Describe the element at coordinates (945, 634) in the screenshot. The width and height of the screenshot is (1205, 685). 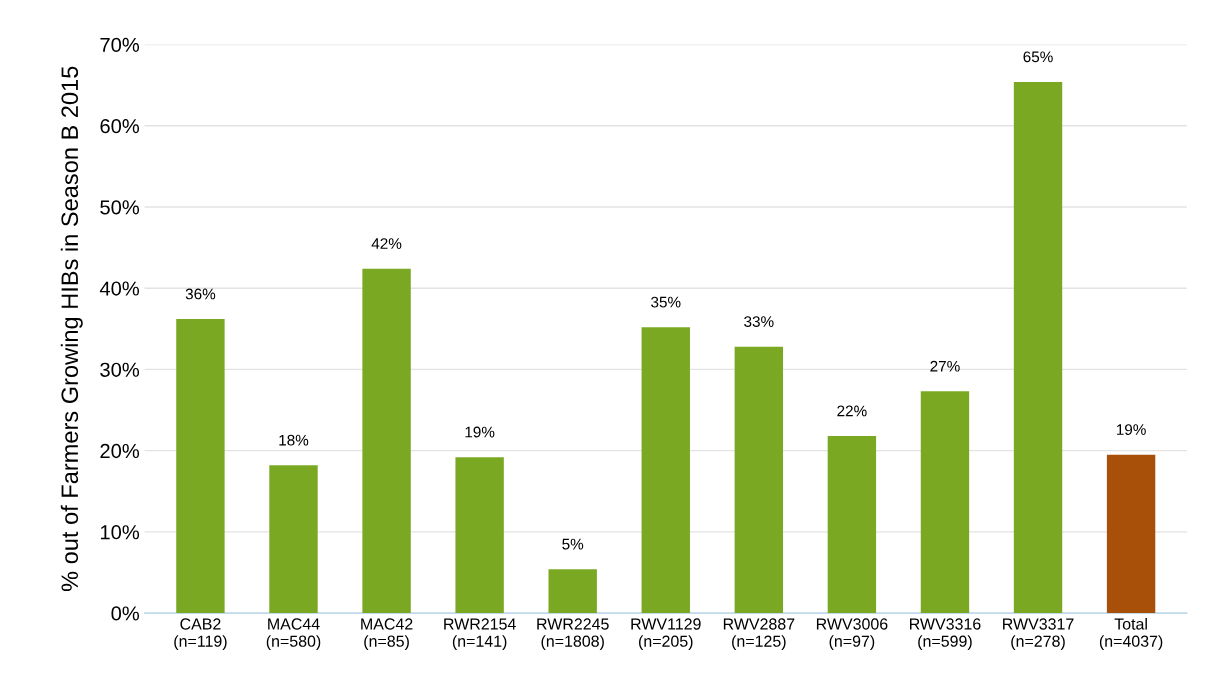
I see `x-tick-label: RWV3316 (n=599)` at that location.